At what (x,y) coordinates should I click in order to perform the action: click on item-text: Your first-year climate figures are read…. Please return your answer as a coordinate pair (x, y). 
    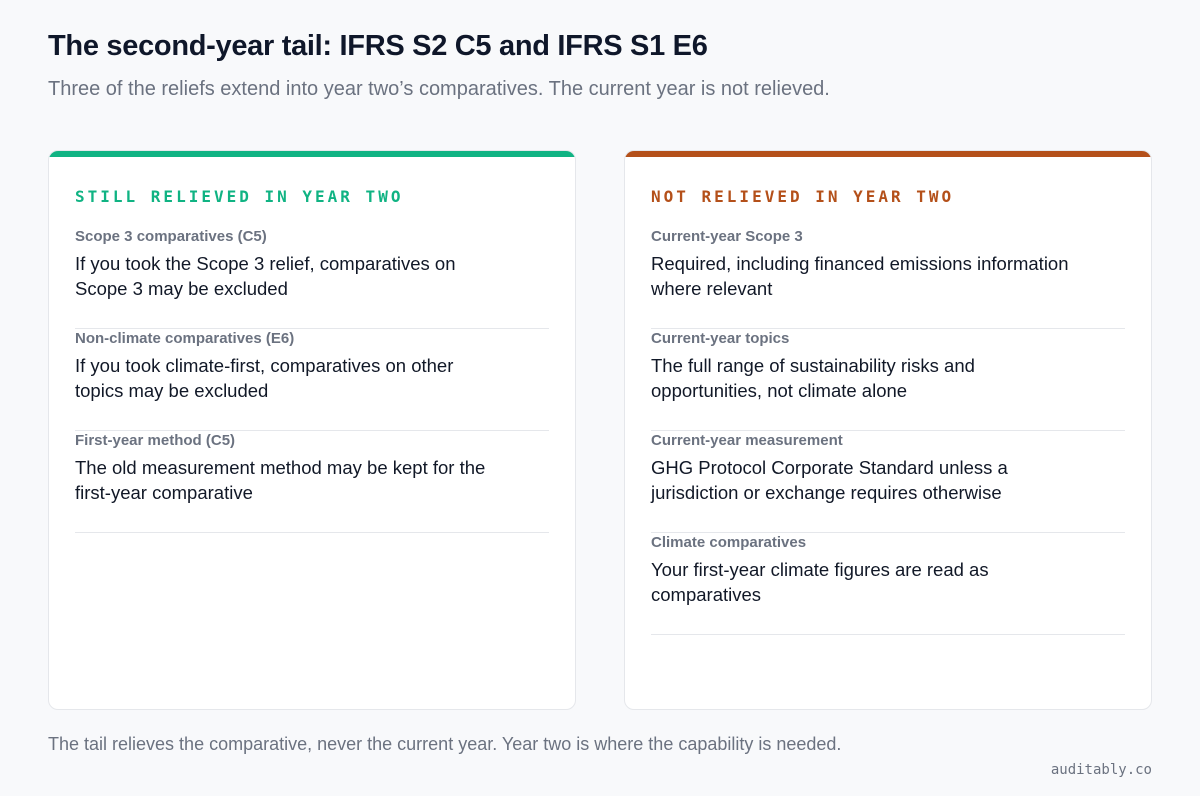
    Looking at the image, I should click on (820, 582).